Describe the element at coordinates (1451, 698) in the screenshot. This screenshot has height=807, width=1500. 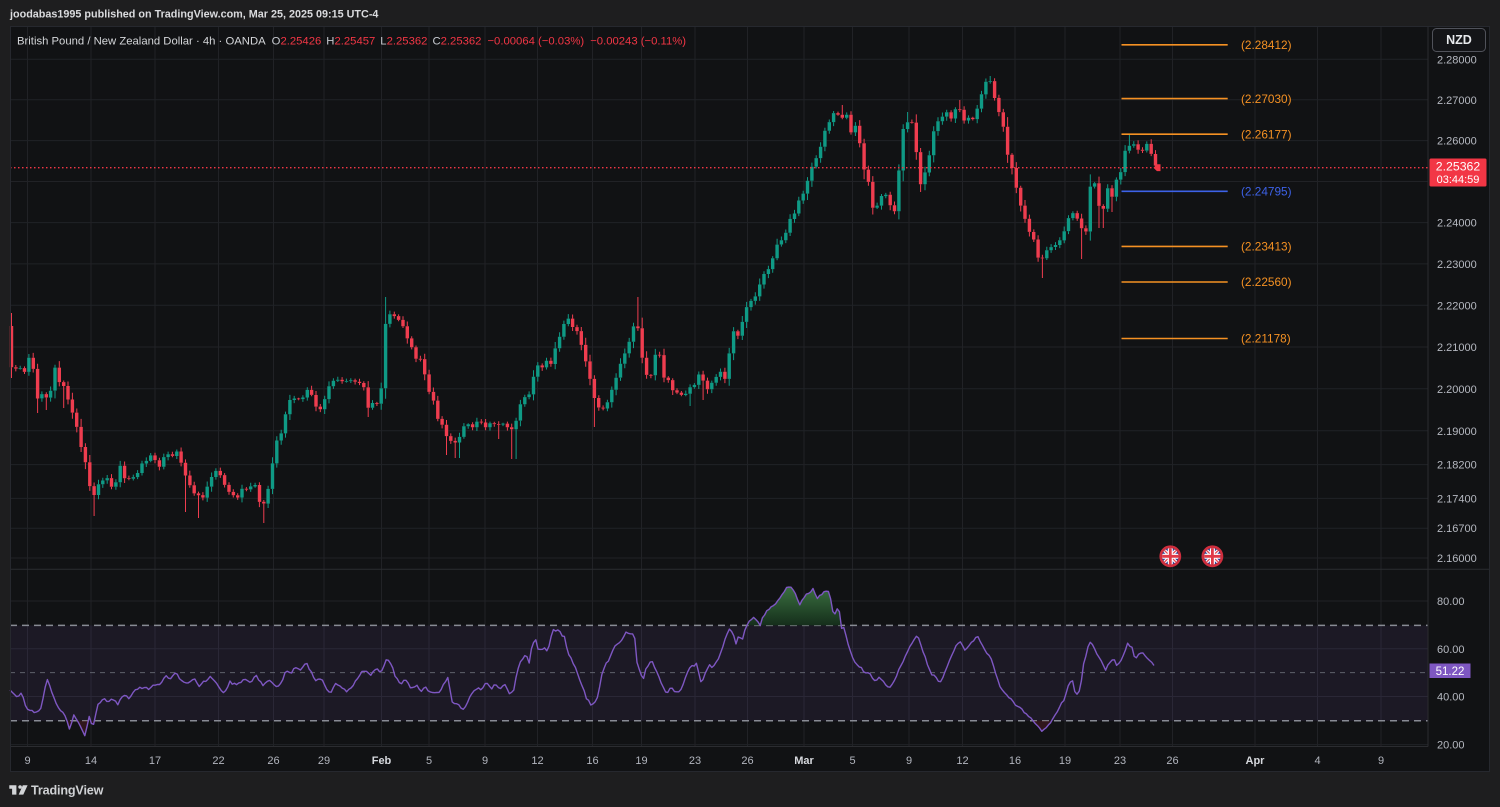
I see `svg-text: 40.00` at that location.